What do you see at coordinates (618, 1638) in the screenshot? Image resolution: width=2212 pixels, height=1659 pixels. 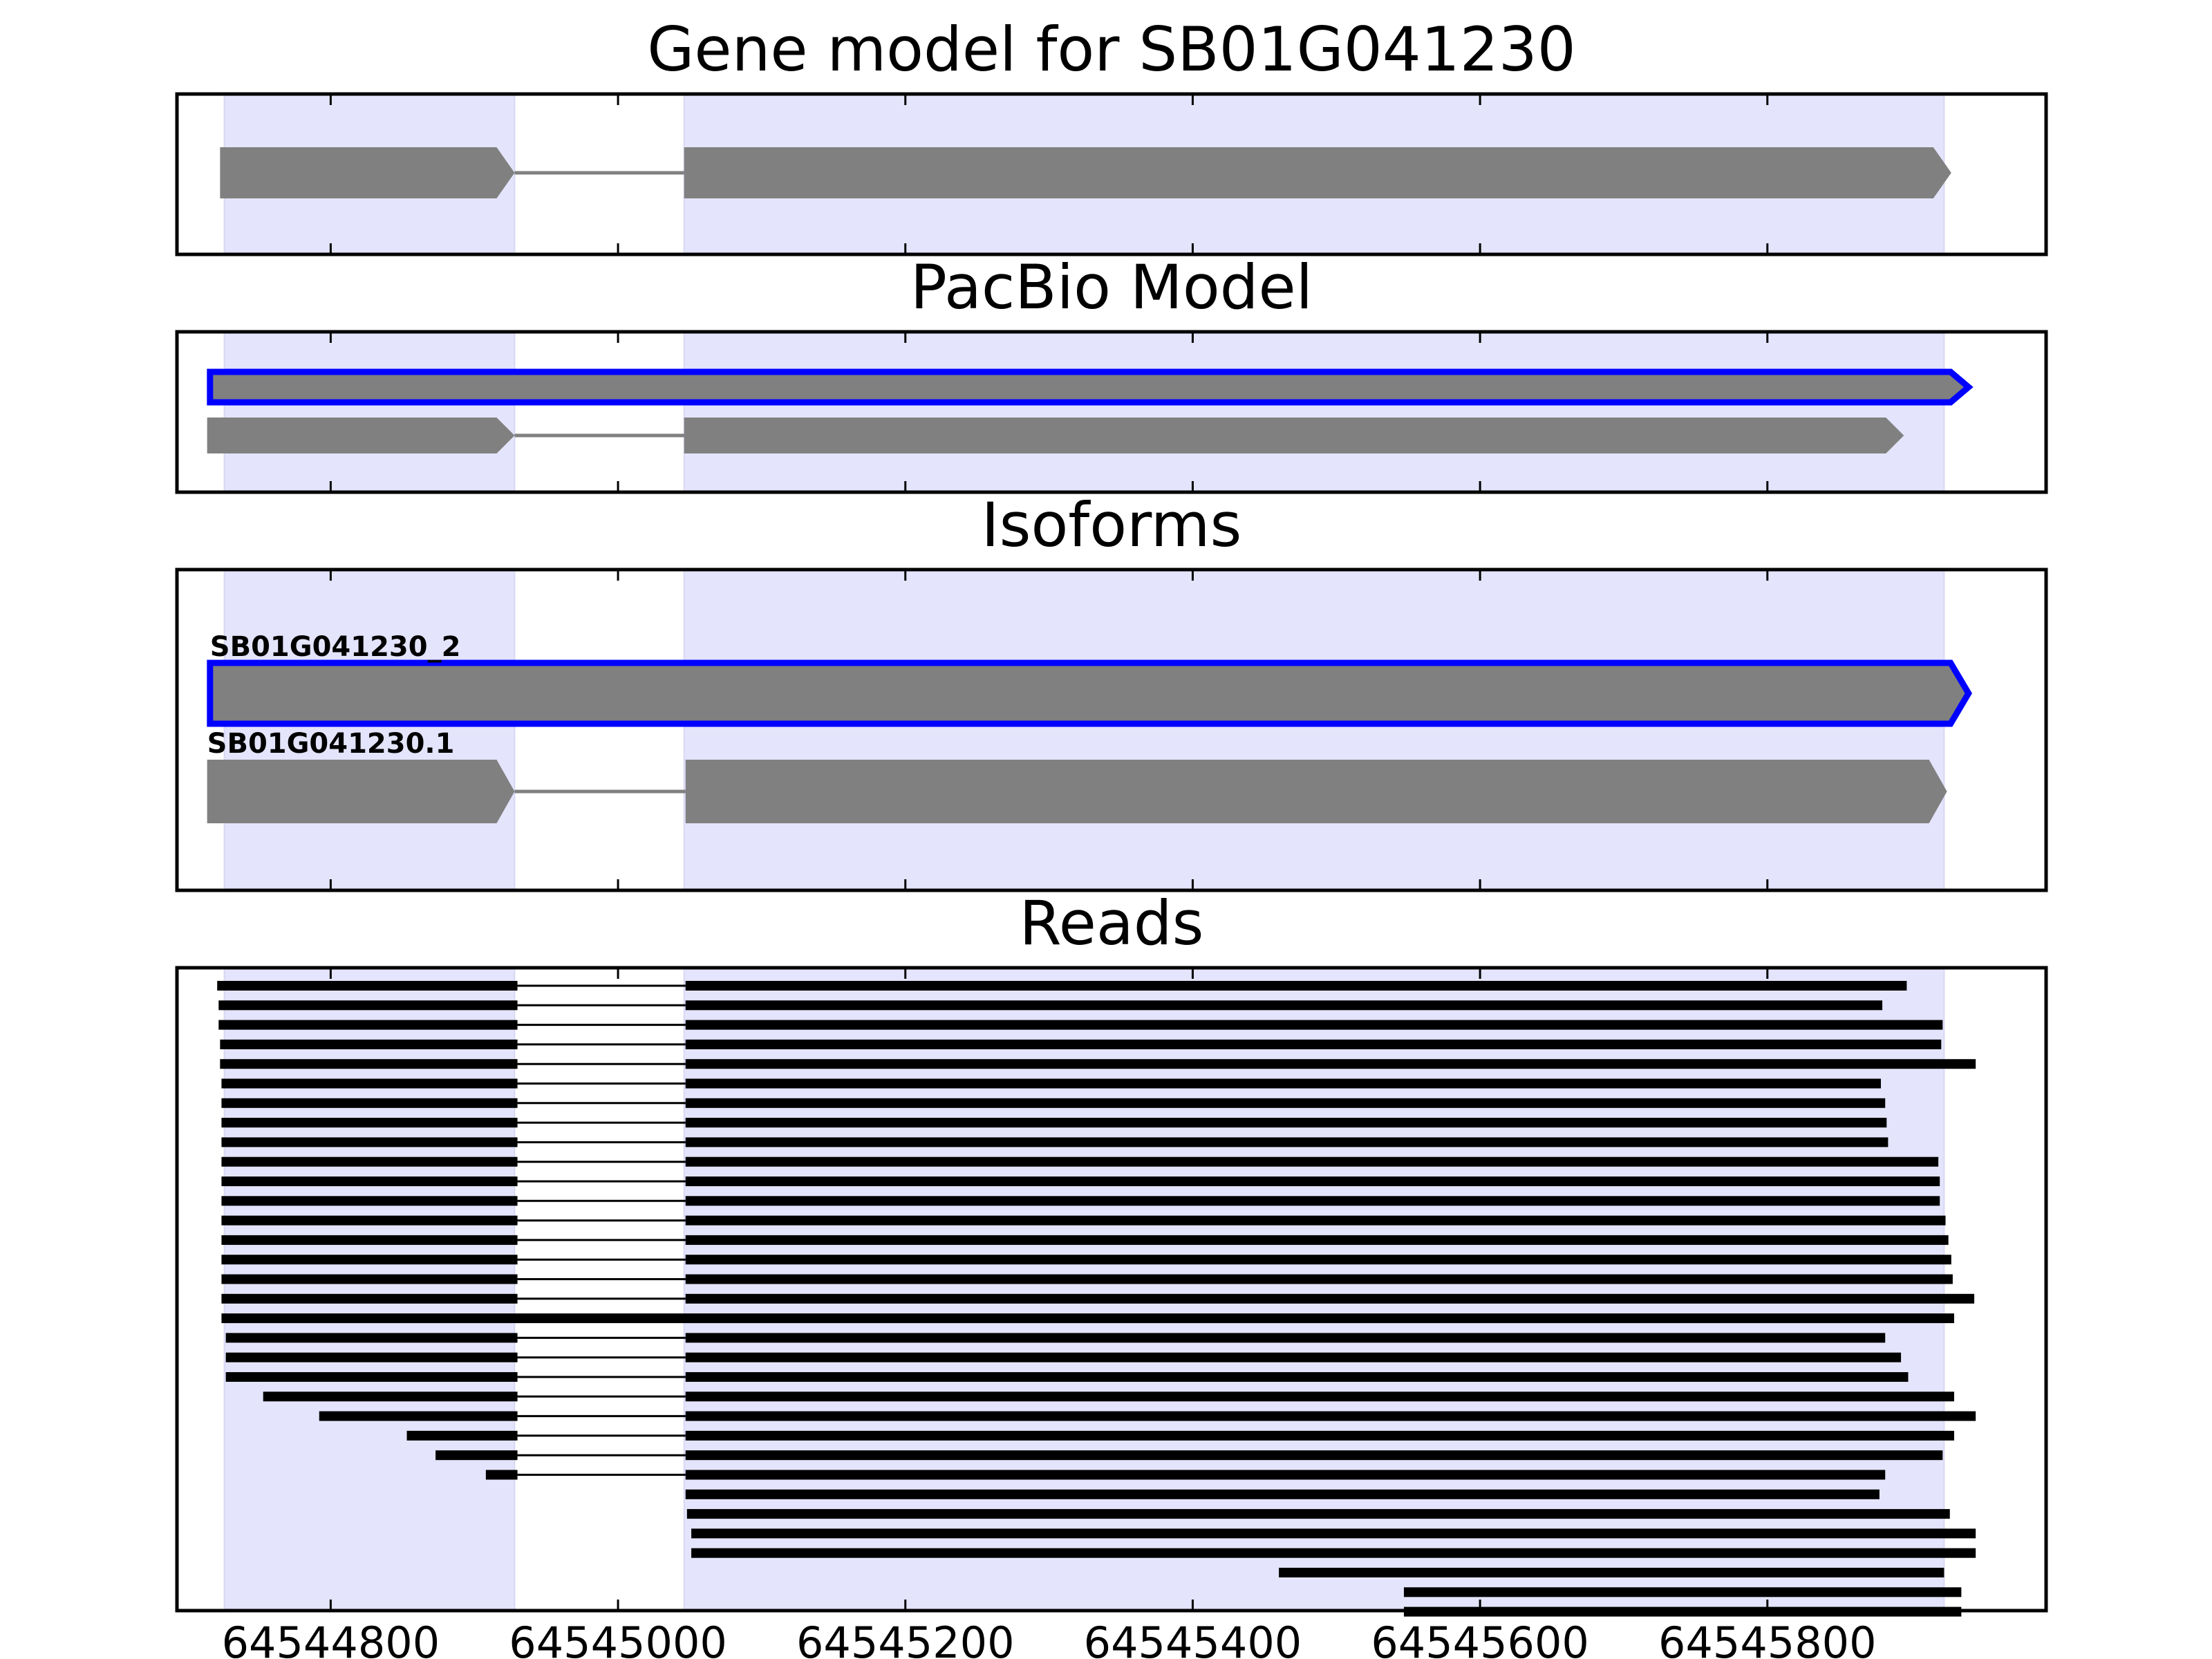 I see `x-tick-label: 64545000` at bounding box center [618, 1638].